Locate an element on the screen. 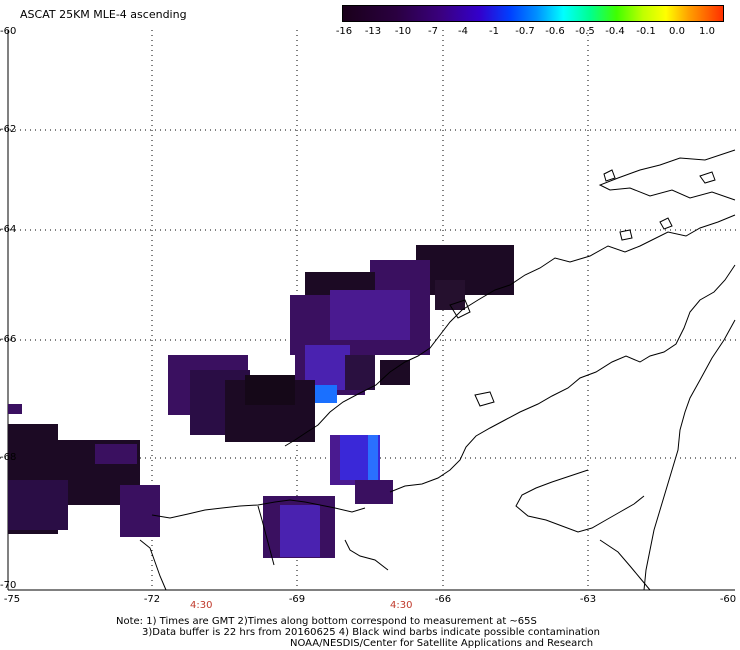  data-swath-upper is located at coordinates (402, 324).